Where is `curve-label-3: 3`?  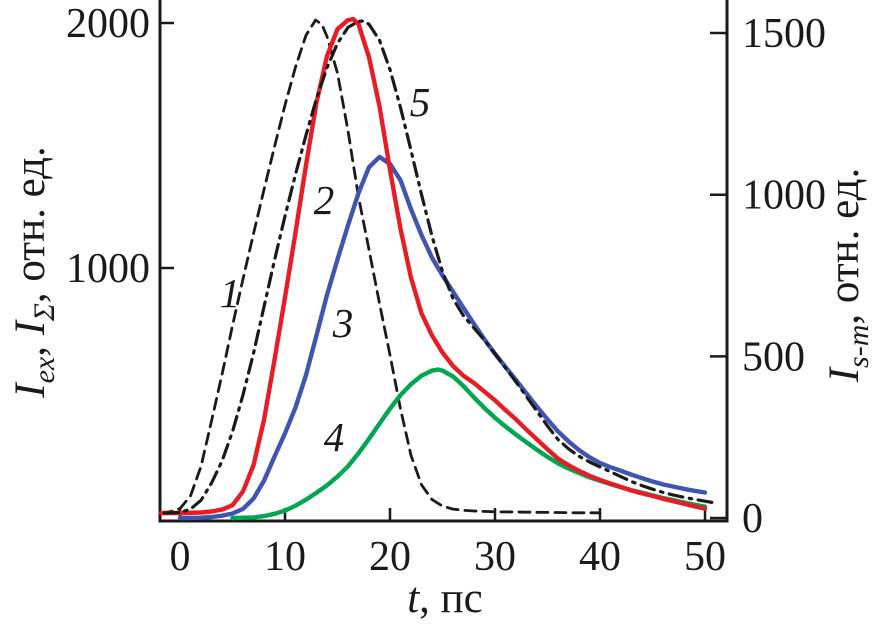
curve-label-3: 3 is located at coordinates (343, 323).